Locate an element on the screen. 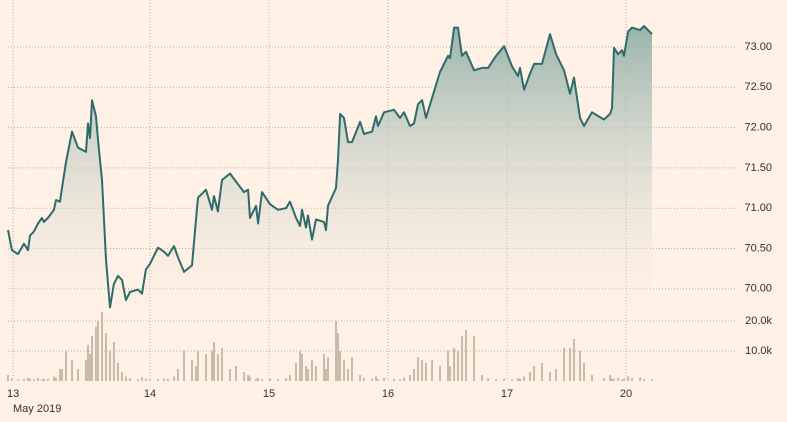  x-tick-label: 13 is located at coordinates (13, 394).